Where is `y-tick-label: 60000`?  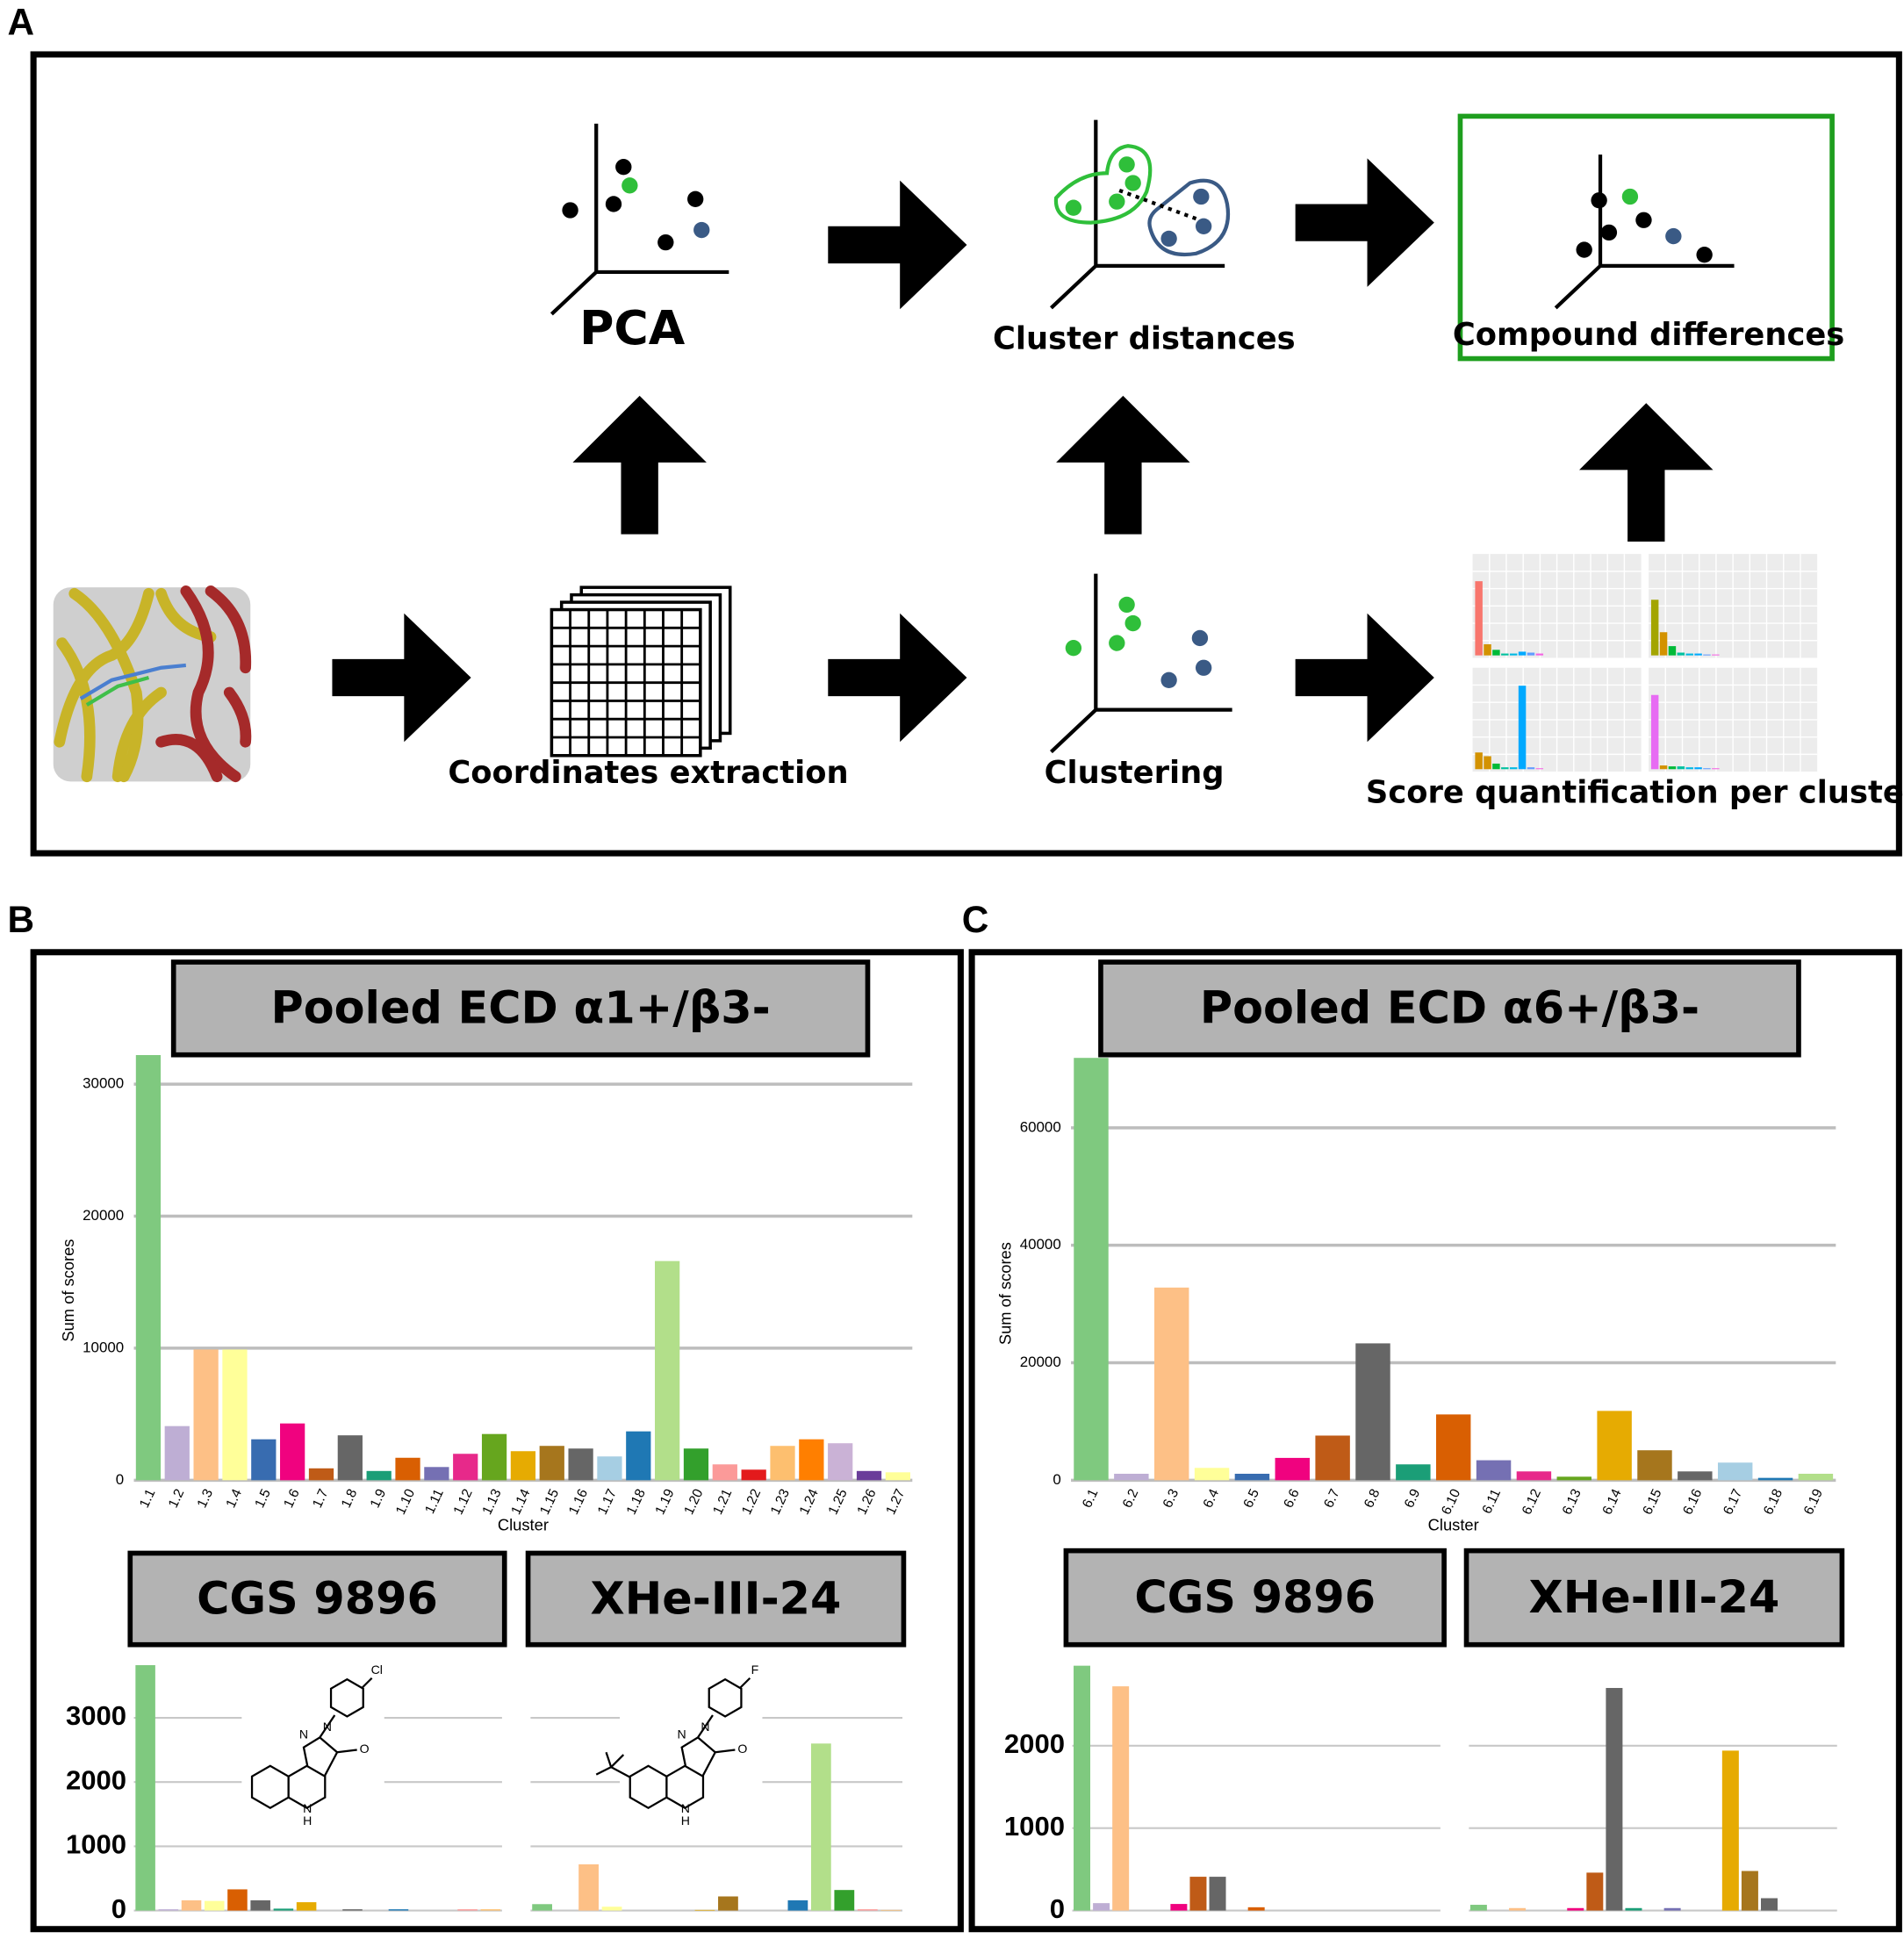
y-tick-label: 60000 is located at coordinates (1040, 1126).